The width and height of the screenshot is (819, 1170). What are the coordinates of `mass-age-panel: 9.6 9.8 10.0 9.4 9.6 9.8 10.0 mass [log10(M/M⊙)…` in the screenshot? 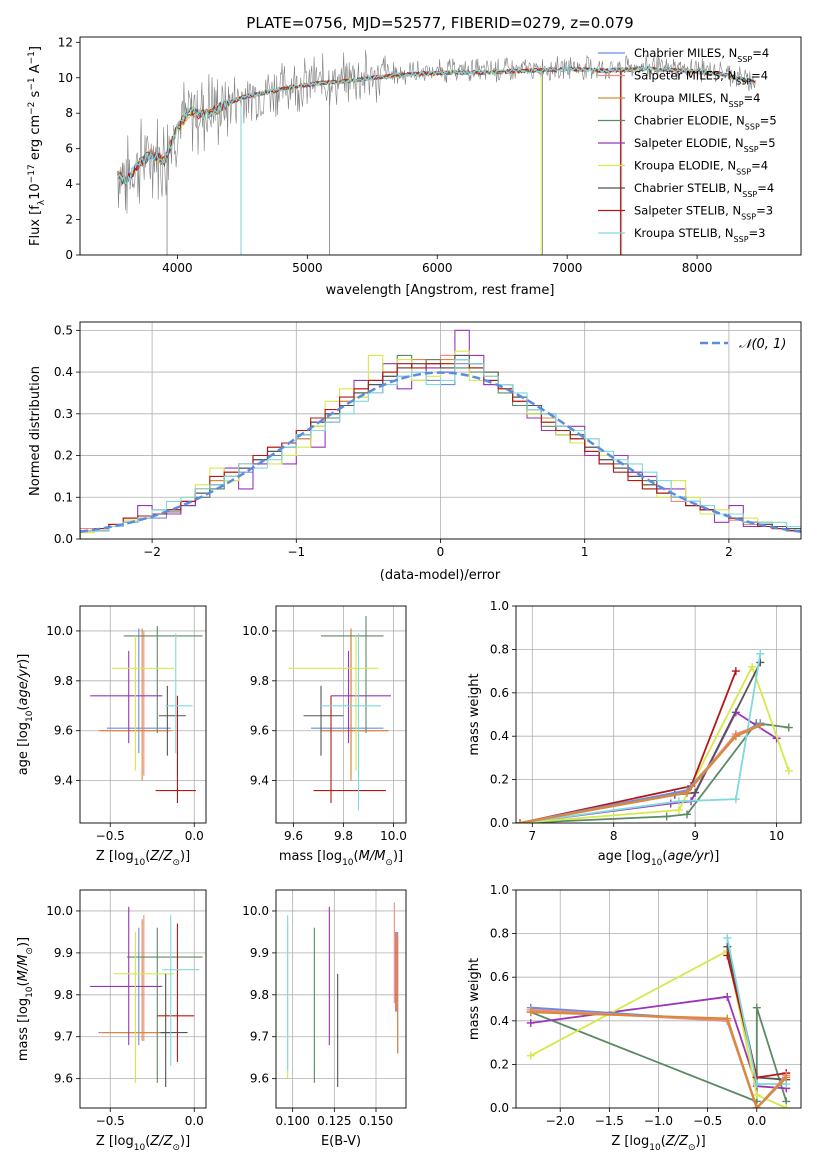 It's located at (324, 736).